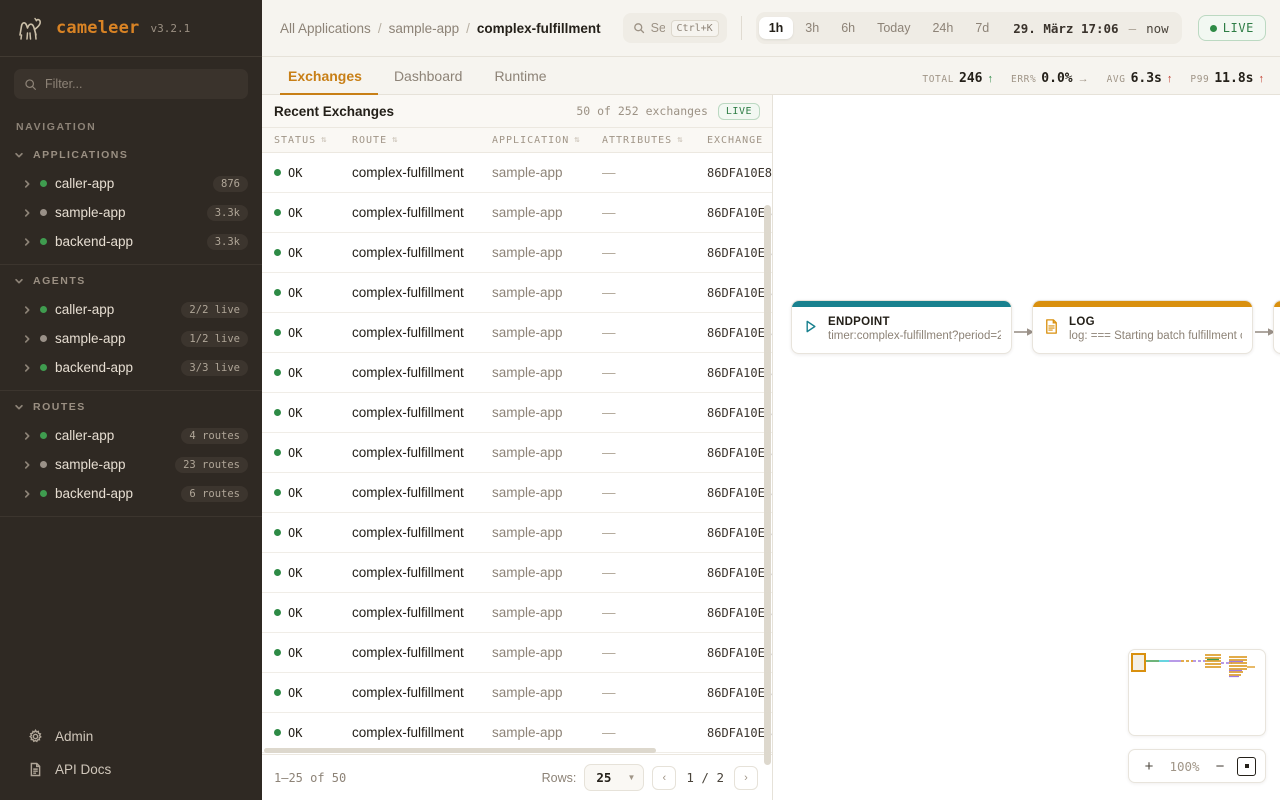 This screenshot has width=1280, height=800. What do you see at coordinates (131, 154) in the screenshot?
I see `section-header-applications: APPLICATIONS` at bounding box center [131, 154].